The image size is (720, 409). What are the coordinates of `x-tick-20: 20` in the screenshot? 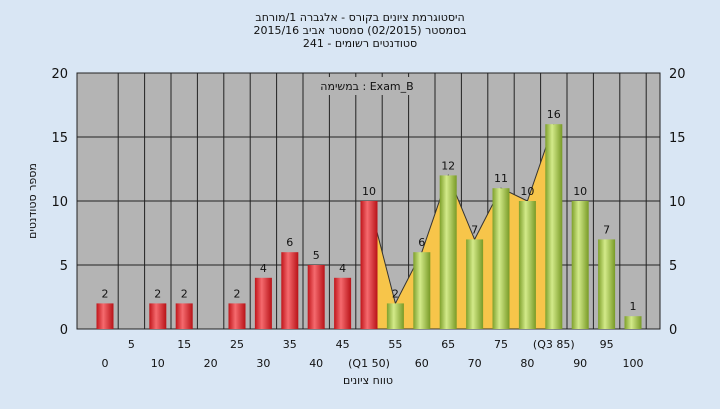 It's located at (211, 363).